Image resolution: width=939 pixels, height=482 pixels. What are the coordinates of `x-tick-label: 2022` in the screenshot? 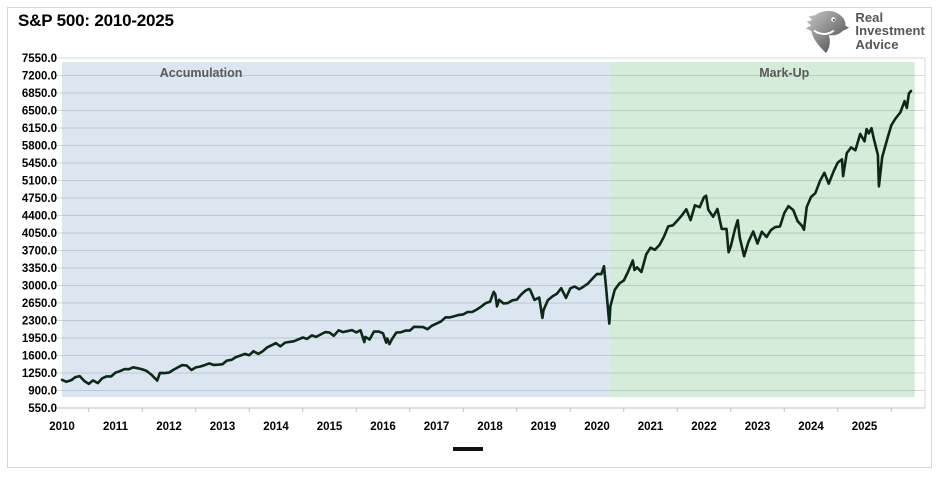 It's located at (704, 427).